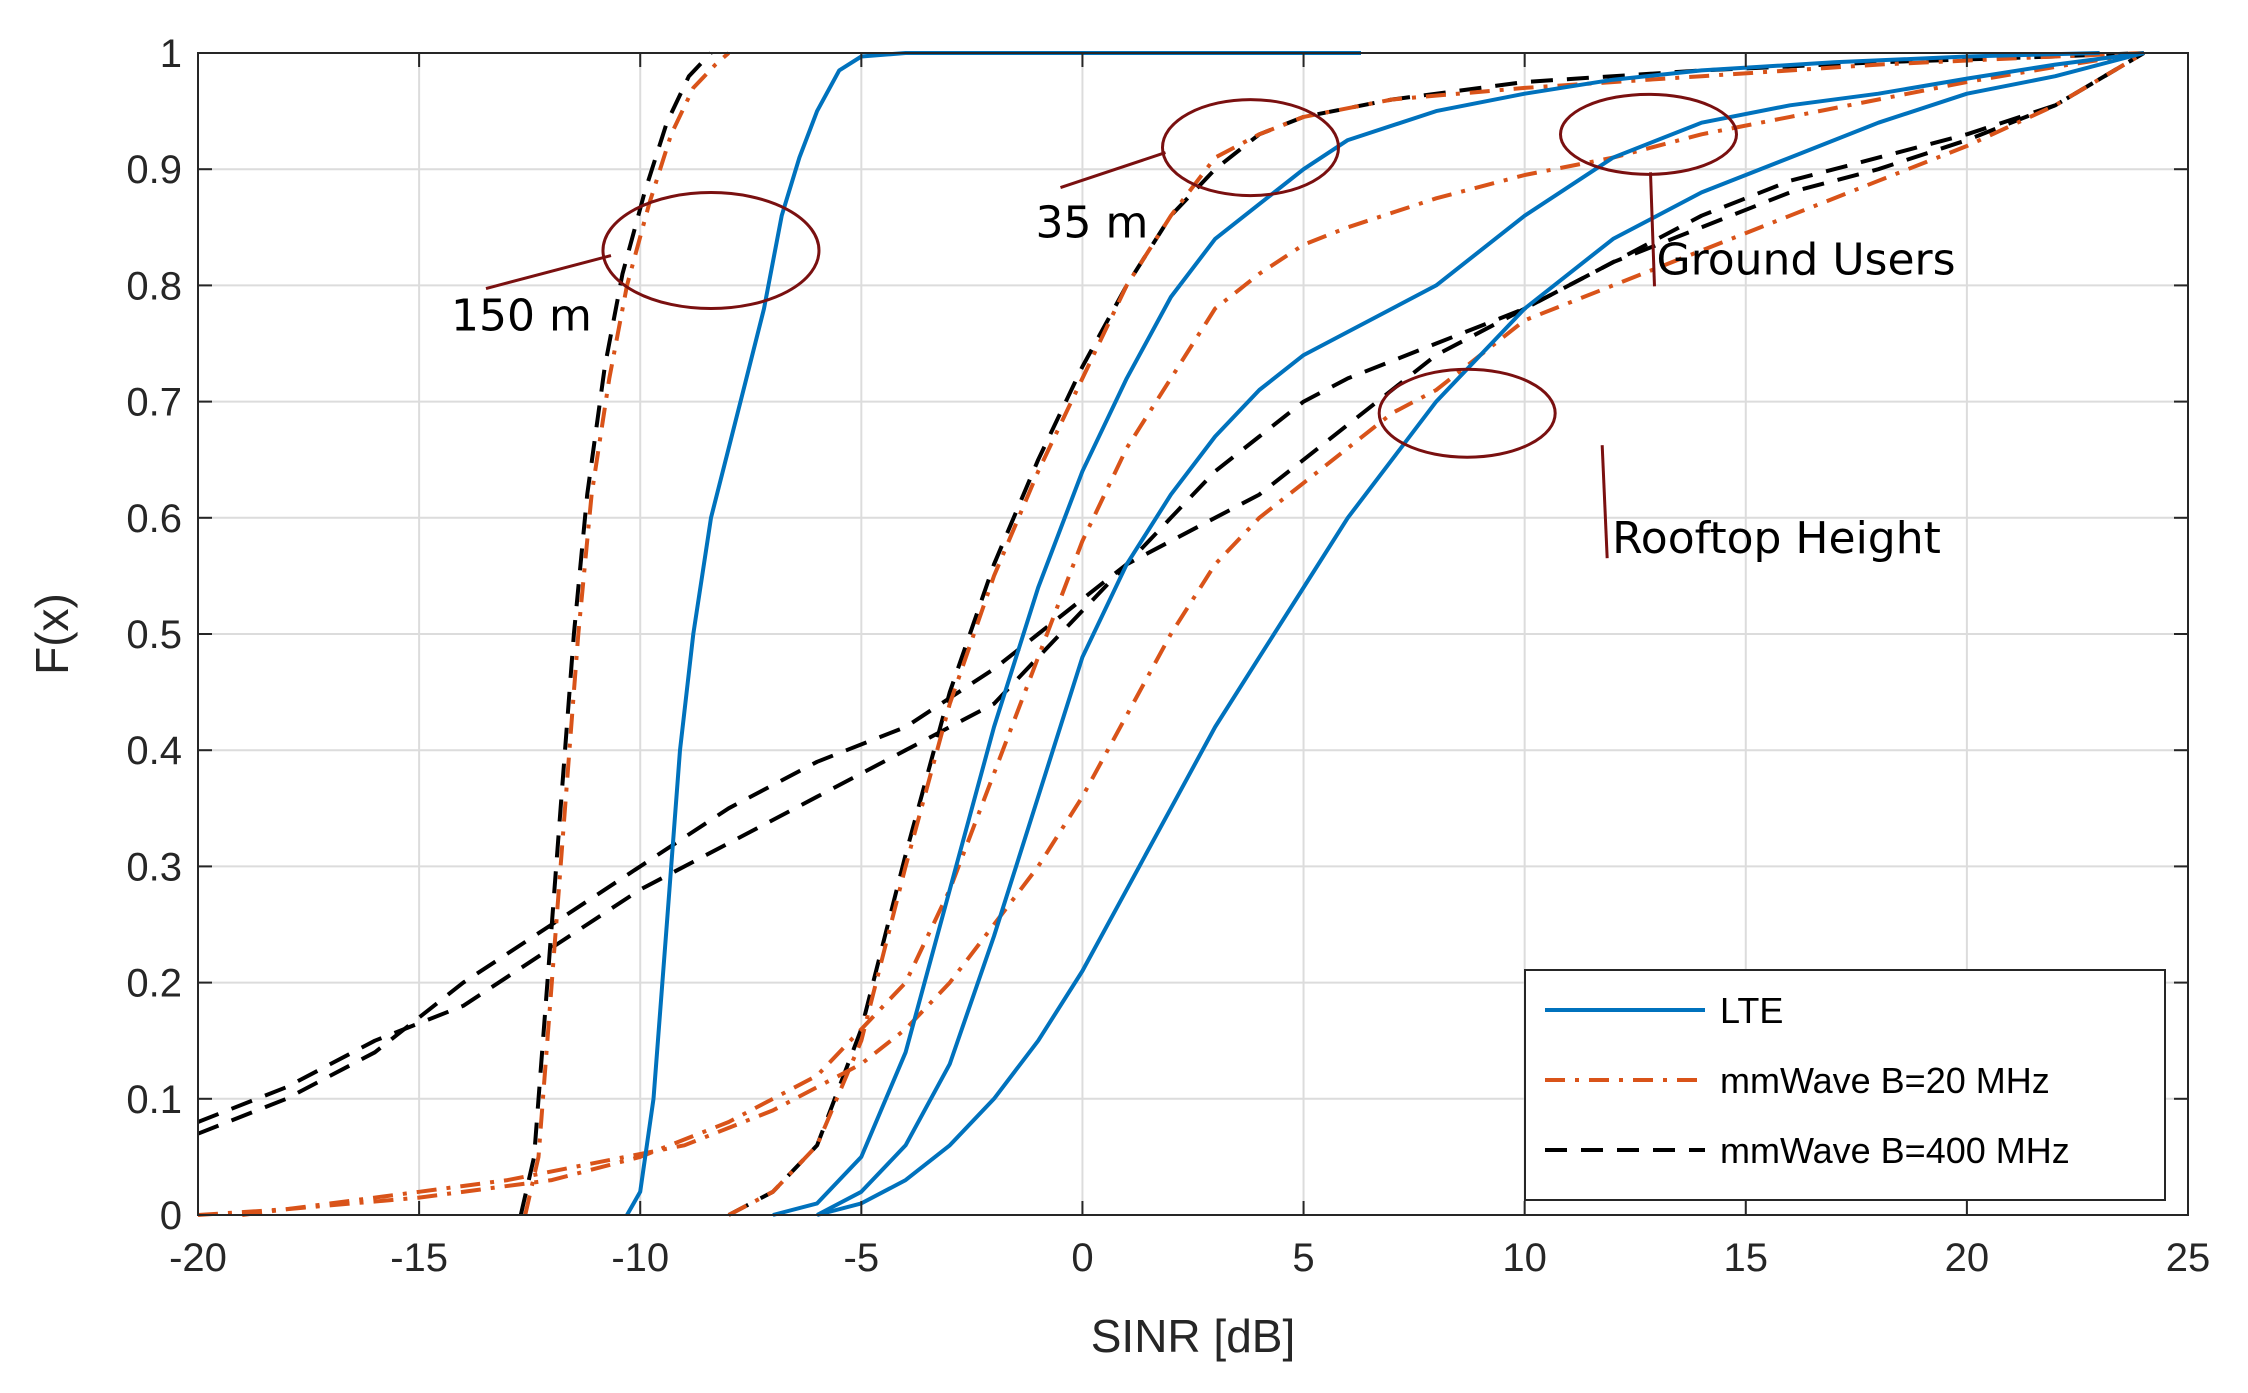 This screenshot has height=1393, width=2248. What do you see at coordinates (1091, 223) in the screenshot?
I see `annotation-label: 35 m` at bounding box center [1091, 223].